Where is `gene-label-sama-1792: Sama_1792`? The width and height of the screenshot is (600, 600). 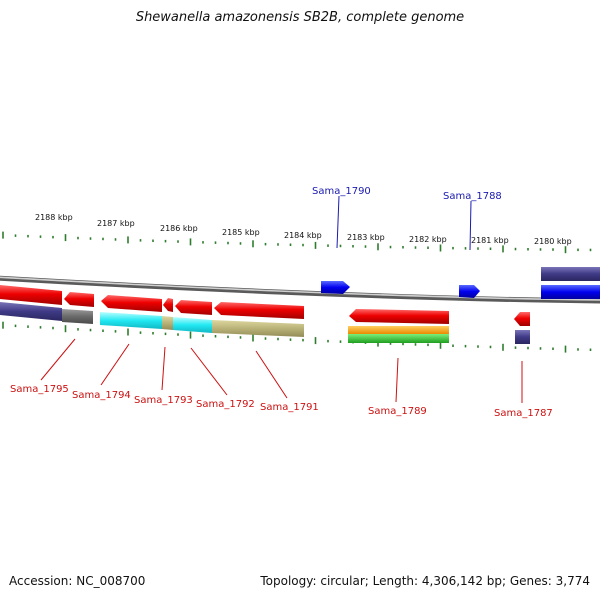
gene-label-sama-1792: Sama_1792 is located at coordinates (225, 404).